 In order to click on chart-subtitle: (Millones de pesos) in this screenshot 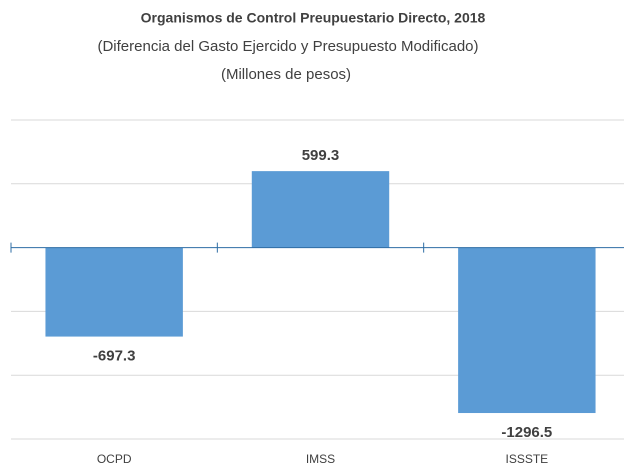, I will do `click(286, 74)`.